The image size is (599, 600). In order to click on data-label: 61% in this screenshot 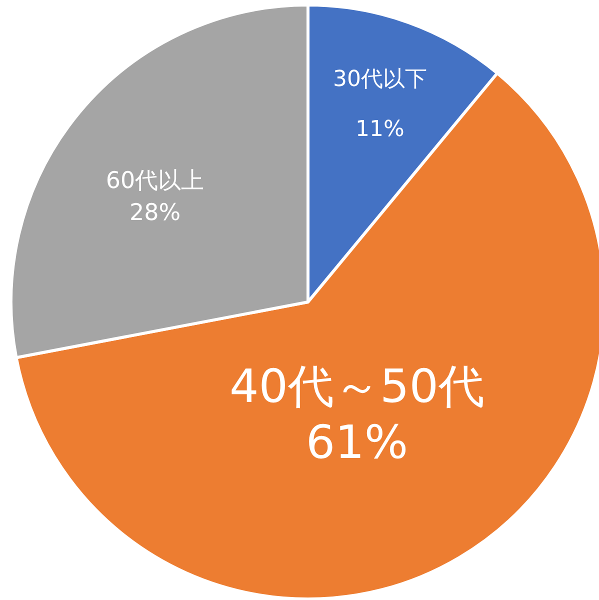, I will do `click(357, 442)`.